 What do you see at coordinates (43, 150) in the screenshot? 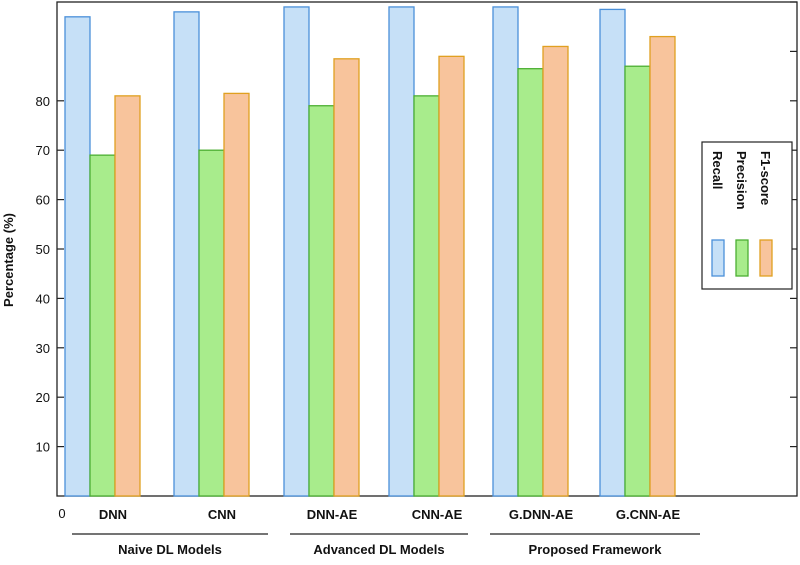
I see `y-tick-label: 70` at bounding box center [43, 150].